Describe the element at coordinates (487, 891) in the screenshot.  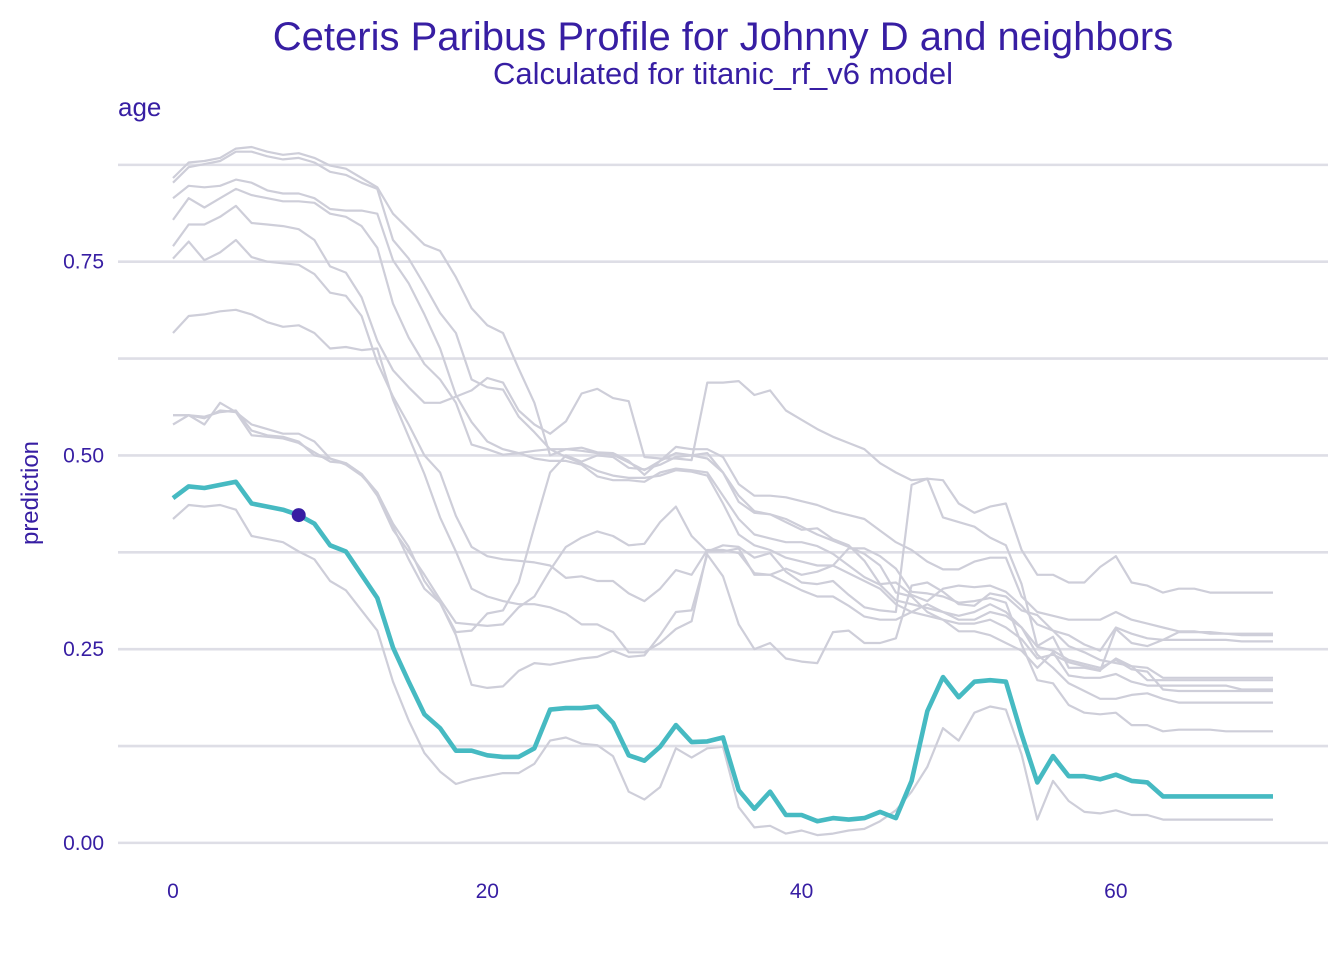
I see `x-tick-label: 20` at that location.